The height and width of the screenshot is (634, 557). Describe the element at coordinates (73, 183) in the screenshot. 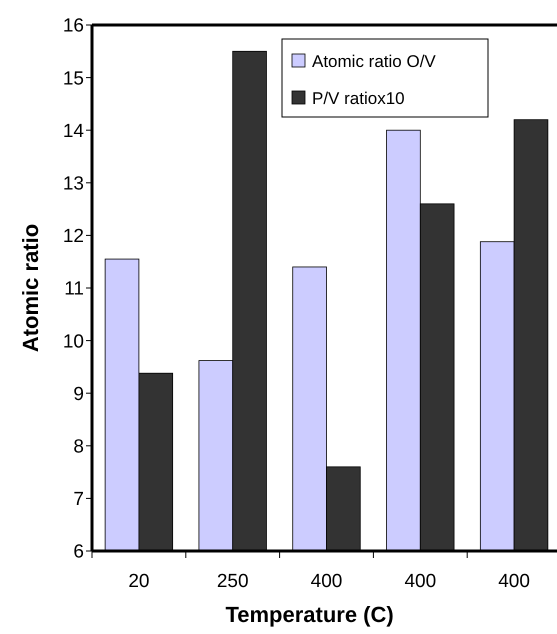

I see `y-tick-label: 13` at that location.